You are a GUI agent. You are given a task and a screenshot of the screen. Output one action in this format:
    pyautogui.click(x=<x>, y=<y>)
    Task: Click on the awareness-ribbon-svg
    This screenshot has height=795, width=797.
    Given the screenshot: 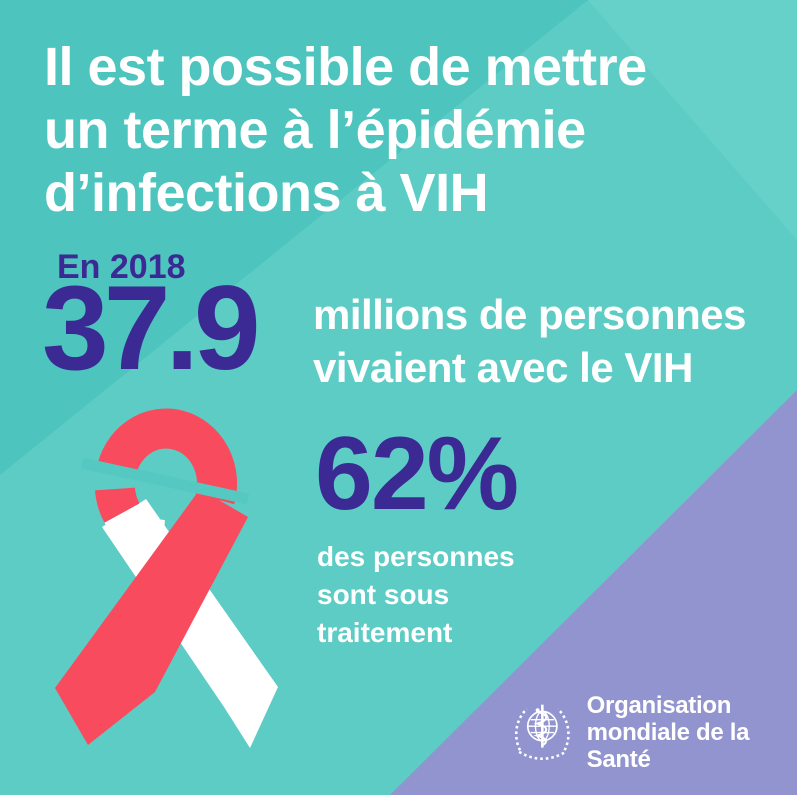 What is the action you would take?
    pyautogui.click(x=166, y=578)
    